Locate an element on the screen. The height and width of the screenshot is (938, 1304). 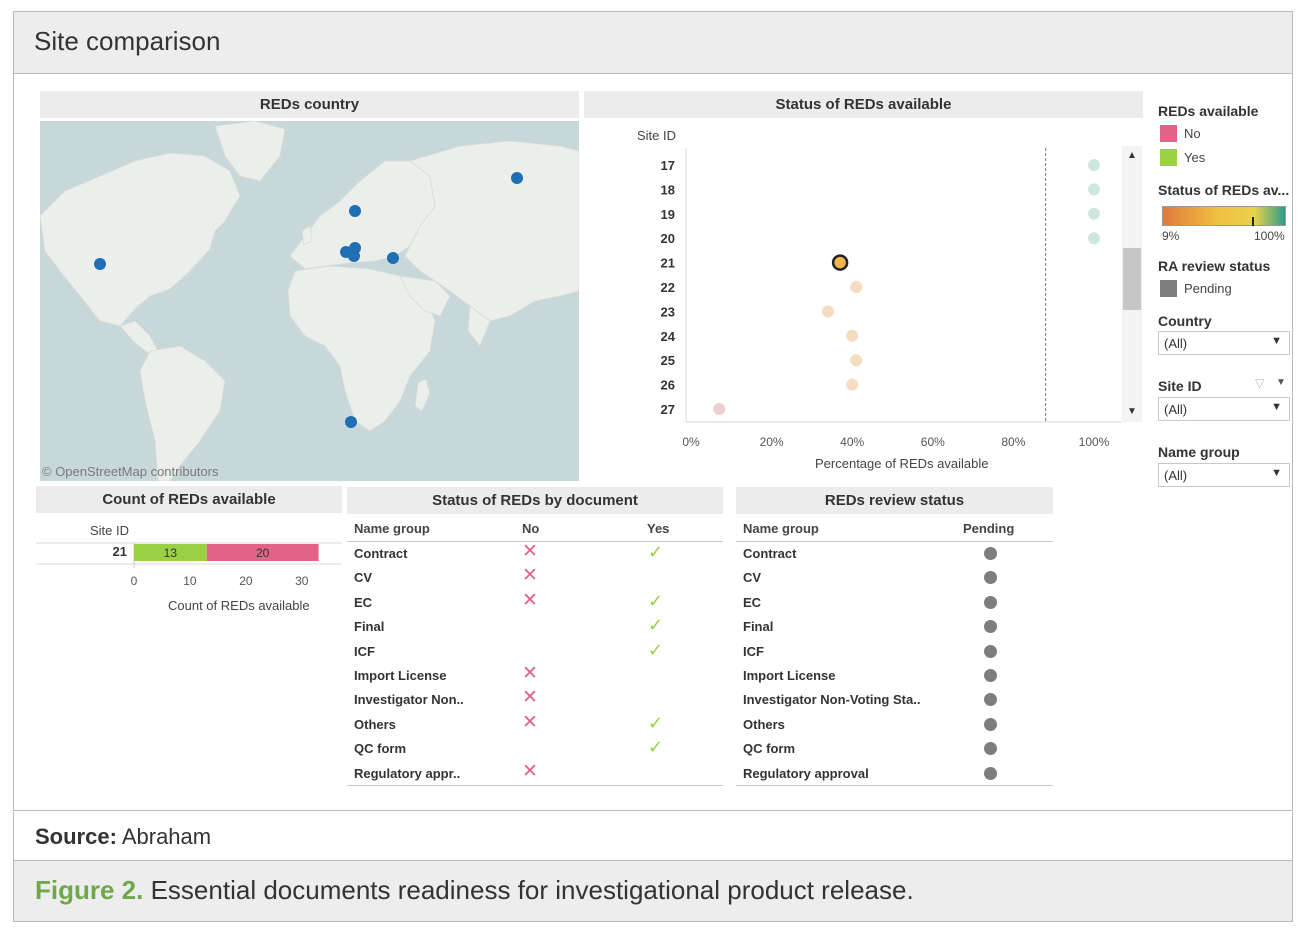
land-madagascar is located at coordinates (422, 395).